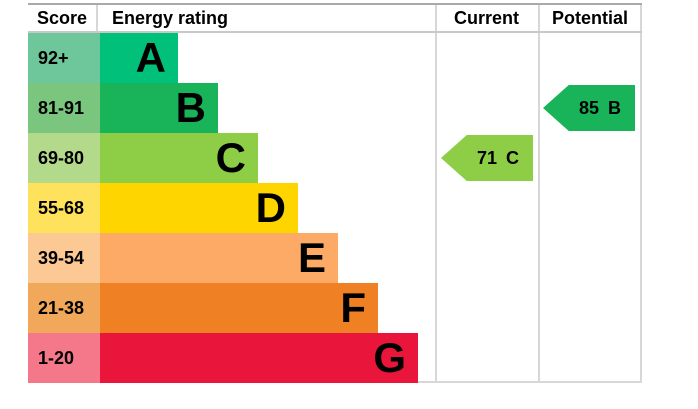 This screenshot has height=409, width=698. Describe the element at coordinates (239, 308) in the screenshot. I see `rating-bar-f: F` at that location.